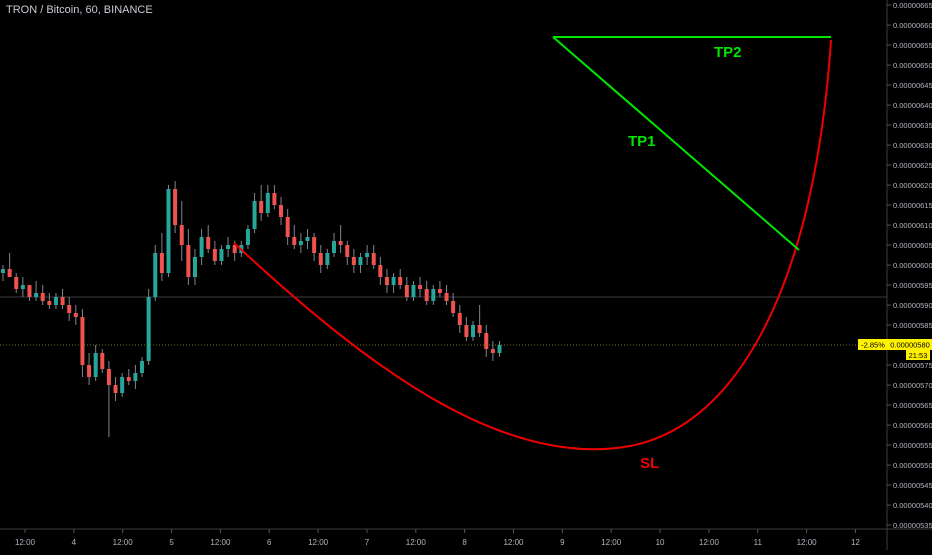 The width and height of the screenshot is (932, 555). What do you see at coordinates (912, 65) in the screenshot?
I see `price-tick-label: 0.00000650` at bounding box center [912, 65].